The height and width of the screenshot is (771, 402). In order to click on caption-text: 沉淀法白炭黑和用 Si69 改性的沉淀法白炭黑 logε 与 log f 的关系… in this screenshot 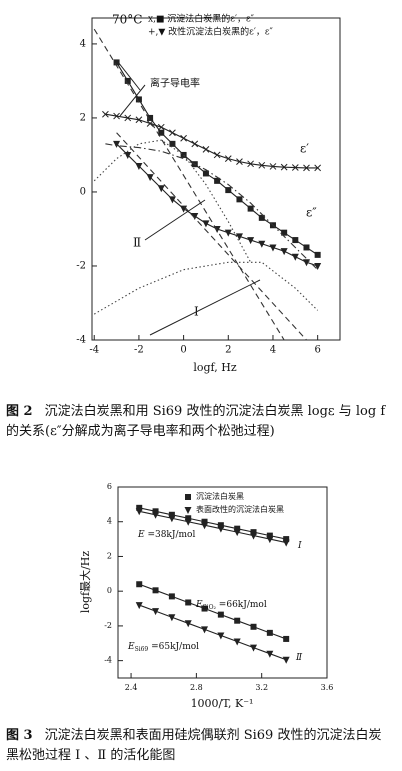, I will do `click(196, 421)`.